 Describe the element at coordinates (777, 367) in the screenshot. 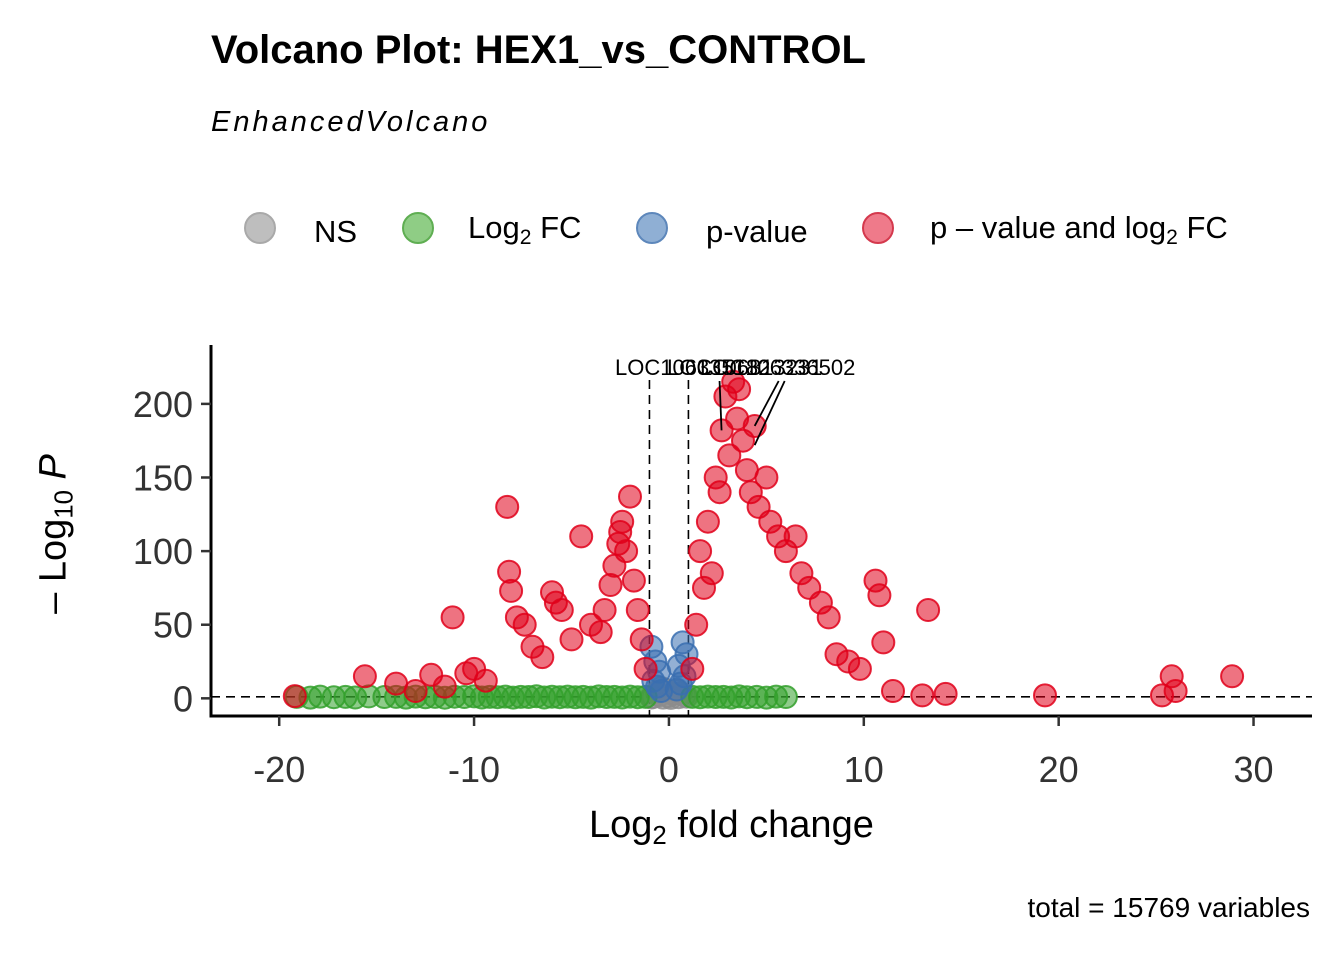

I see `gene-label-2: LOC106336502` at that location.